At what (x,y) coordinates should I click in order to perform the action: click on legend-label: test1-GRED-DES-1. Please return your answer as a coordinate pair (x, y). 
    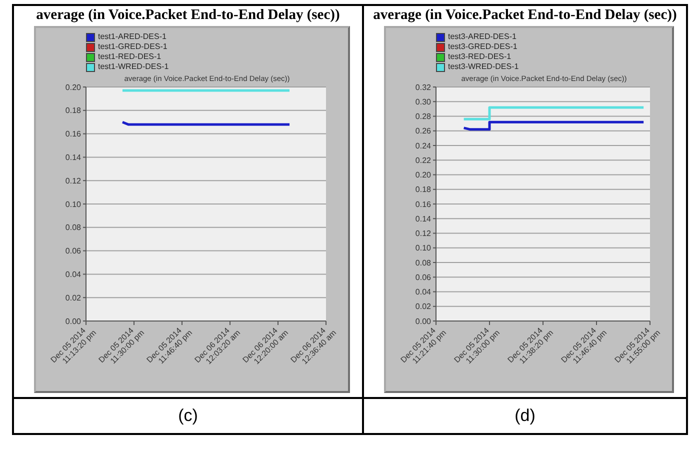
    Looking at the image, I should click on (132, 47).